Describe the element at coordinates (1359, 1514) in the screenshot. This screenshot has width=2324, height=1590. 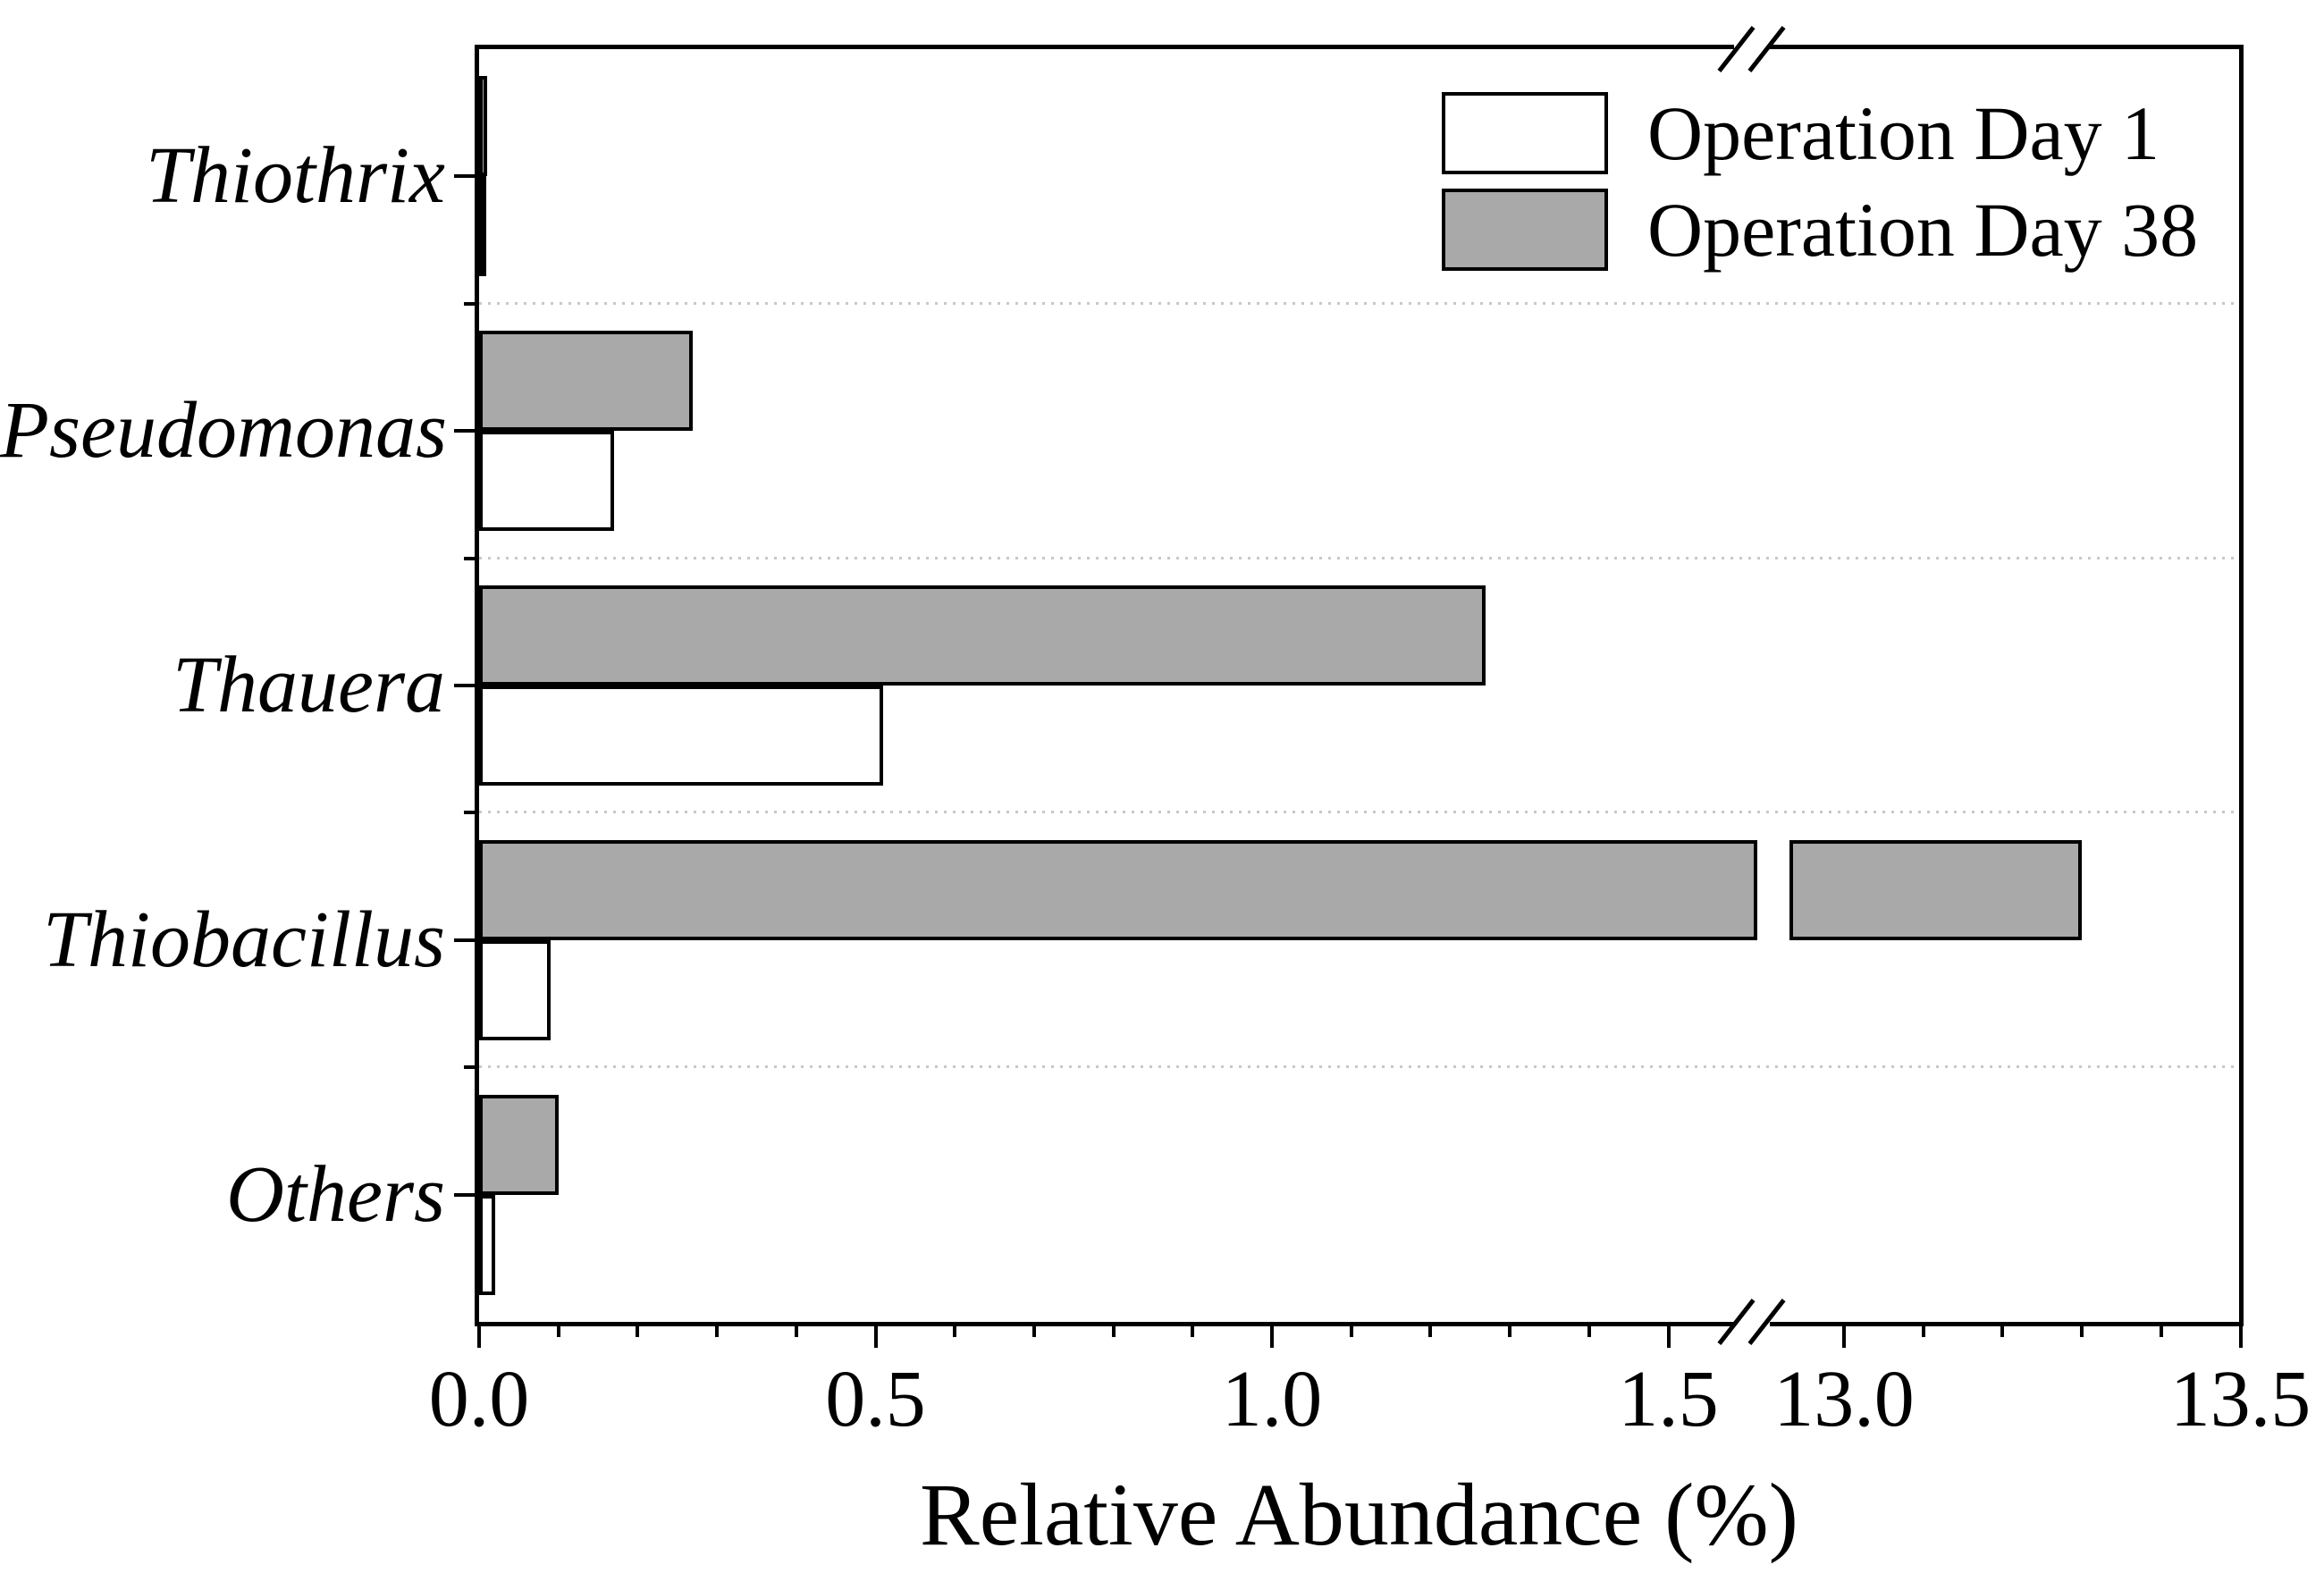
I see `x-axis-title: Relative Abundance (%)` at that location.